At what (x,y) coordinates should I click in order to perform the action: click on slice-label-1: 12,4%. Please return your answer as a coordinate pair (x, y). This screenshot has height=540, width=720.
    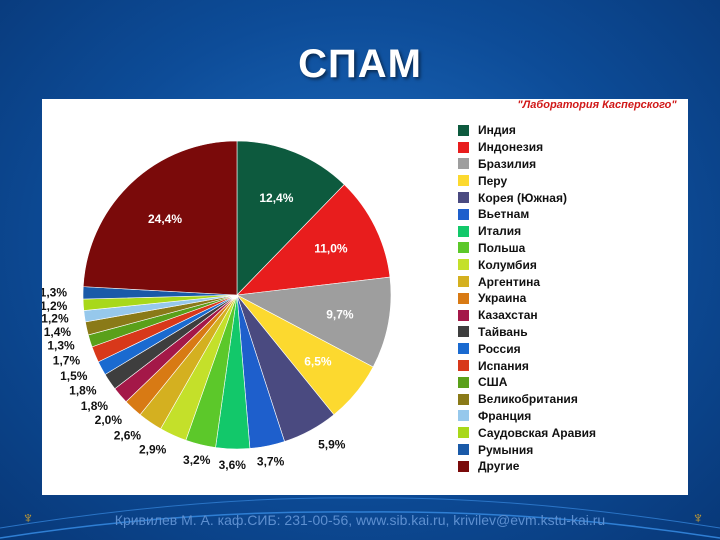
    Looking at the image, I should click on (276, 198).